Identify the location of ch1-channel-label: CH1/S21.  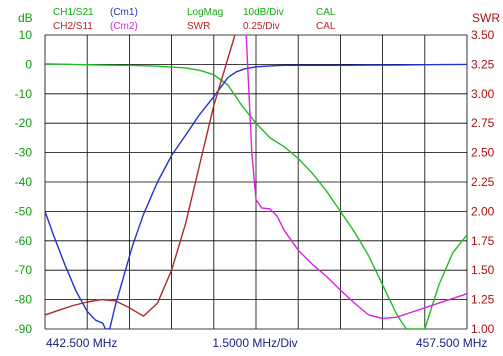
(73, 12).